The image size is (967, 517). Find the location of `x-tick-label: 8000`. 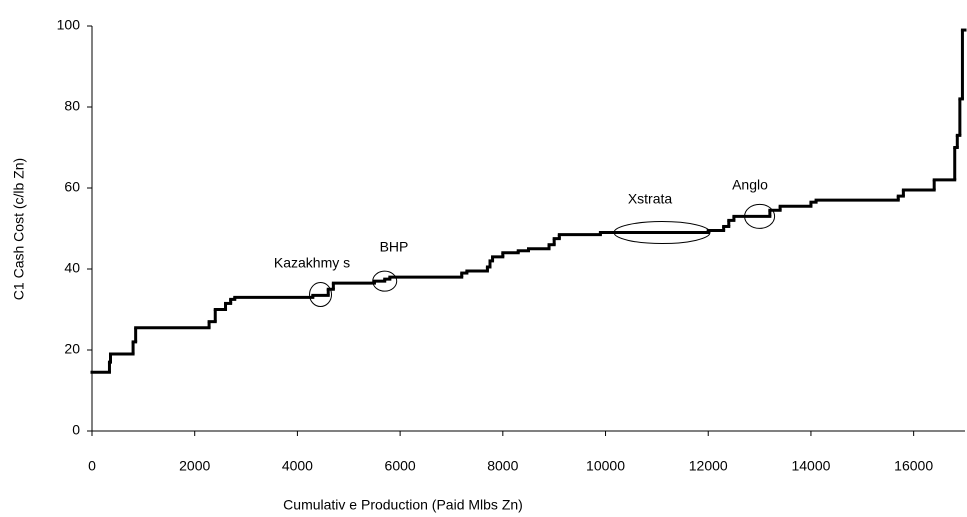

x-tick-label: 8000 is located at coordinates (502, 466).